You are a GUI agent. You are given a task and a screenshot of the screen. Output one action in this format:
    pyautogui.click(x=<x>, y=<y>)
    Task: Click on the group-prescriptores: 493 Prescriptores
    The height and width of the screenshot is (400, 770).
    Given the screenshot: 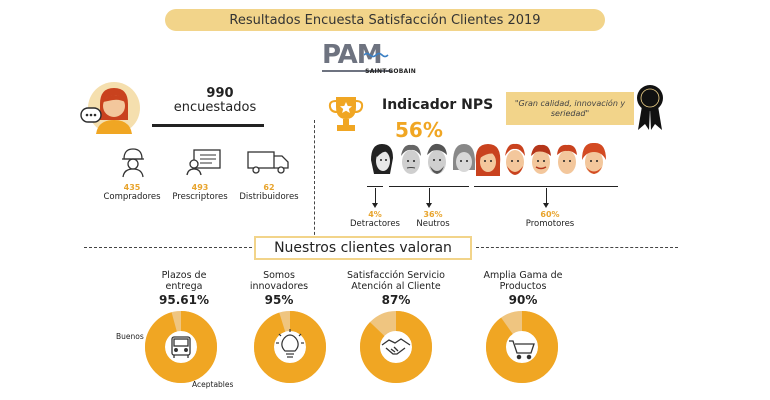 What is the action you would take?
    pyautogui.click(x=200, y=192)
    